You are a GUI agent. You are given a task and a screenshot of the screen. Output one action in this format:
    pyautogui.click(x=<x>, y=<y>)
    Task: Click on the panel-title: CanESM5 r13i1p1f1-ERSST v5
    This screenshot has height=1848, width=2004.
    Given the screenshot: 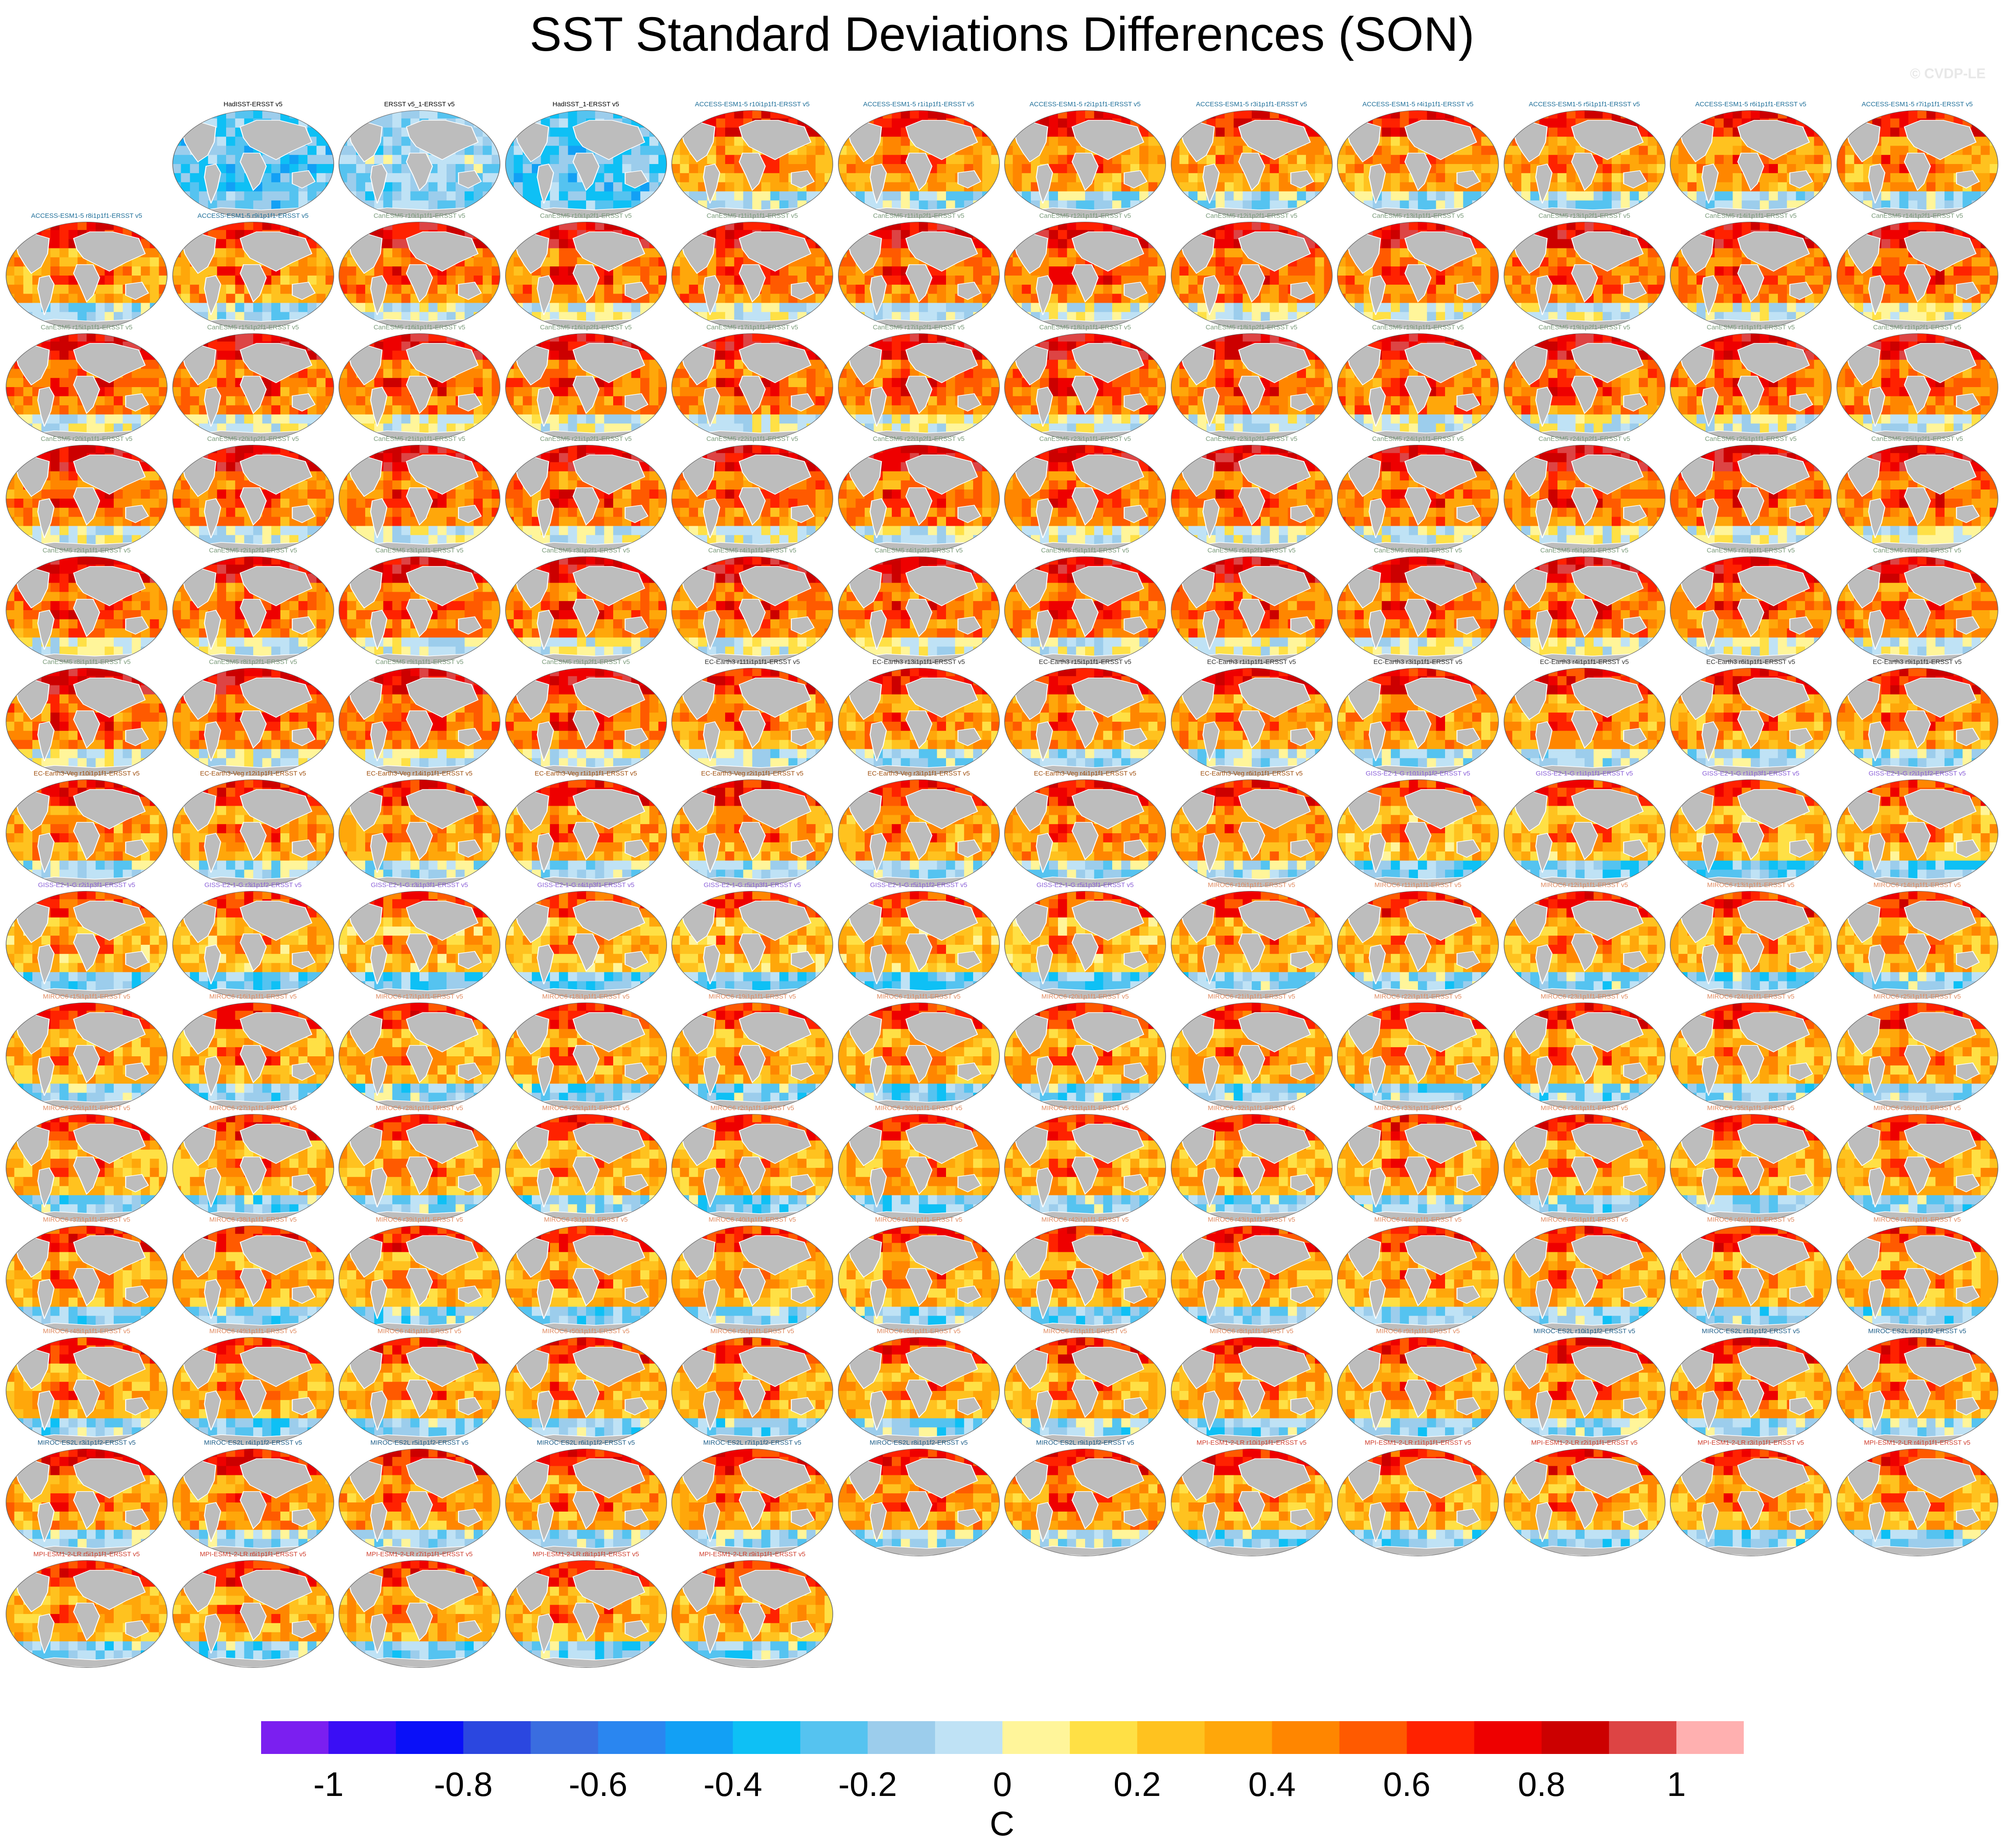 What is the action you would take?
    pyautogui.click(x=1418, y=216)
    